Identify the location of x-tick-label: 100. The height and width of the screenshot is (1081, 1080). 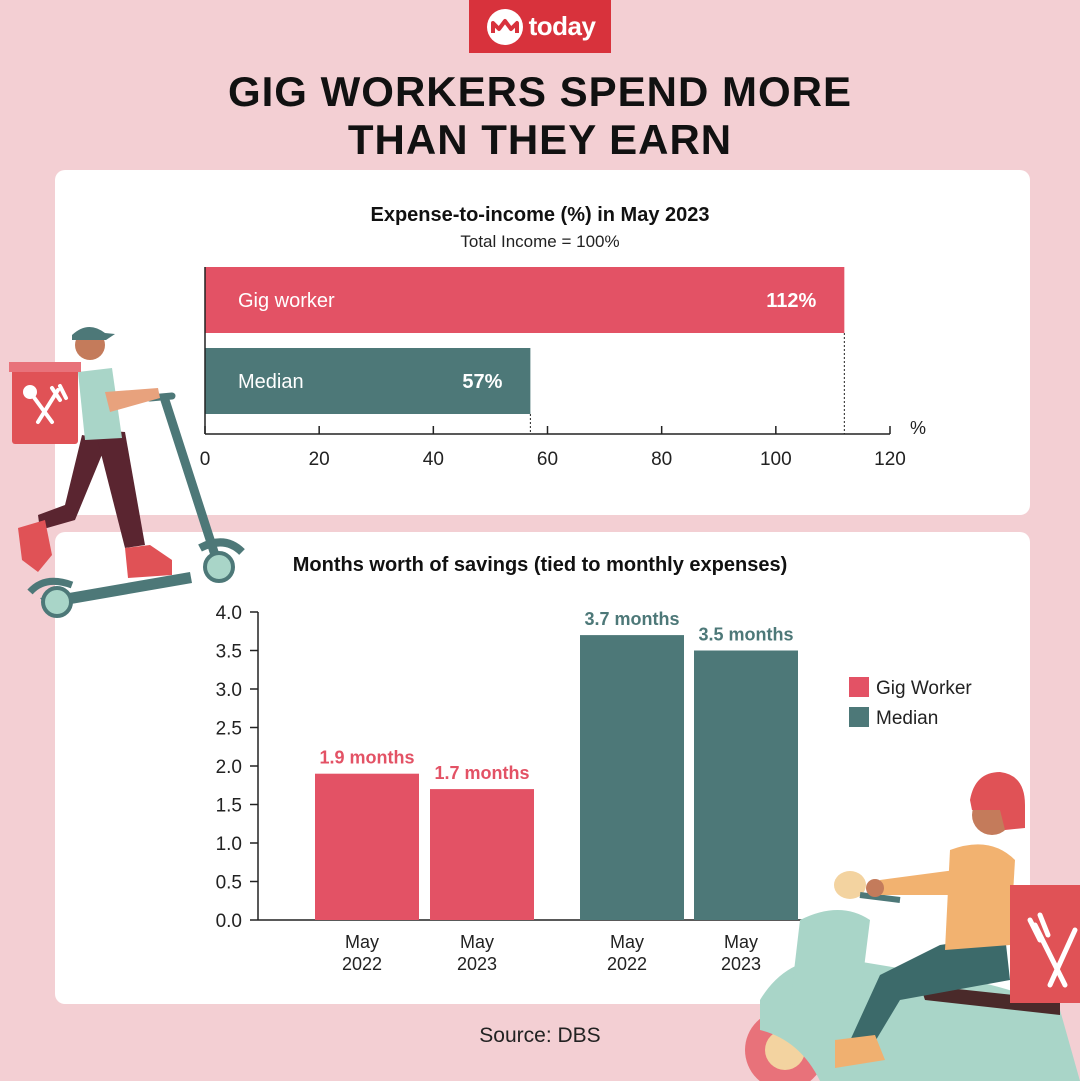
(776, 459).